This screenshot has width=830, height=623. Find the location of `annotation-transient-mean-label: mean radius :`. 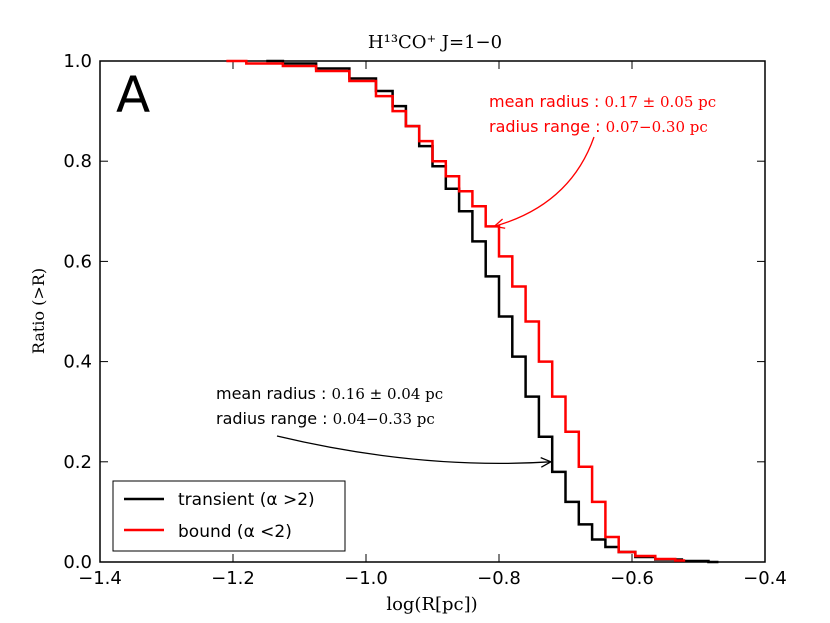

annotation-transient-mean-label: mean radius : is located at coordinates (273, 393).